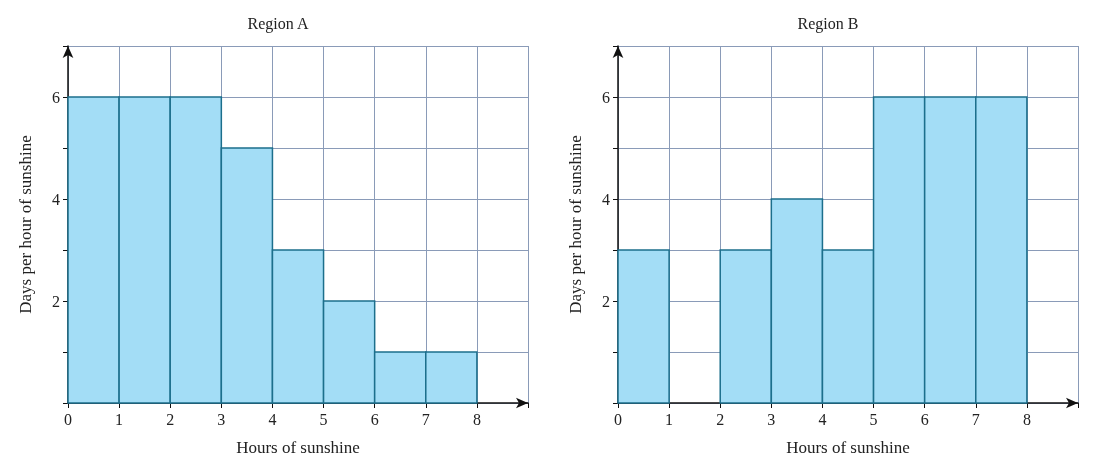  Describe the element at coordinates (278, 23) in the screenshot. I see `chart-title: Region A` at that location.